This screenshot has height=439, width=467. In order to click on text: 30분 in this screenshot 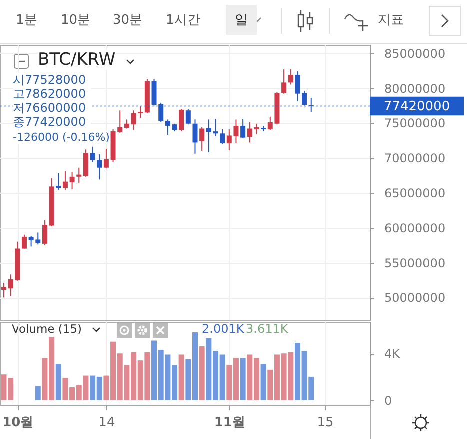, I will do `click(128, 20)`.